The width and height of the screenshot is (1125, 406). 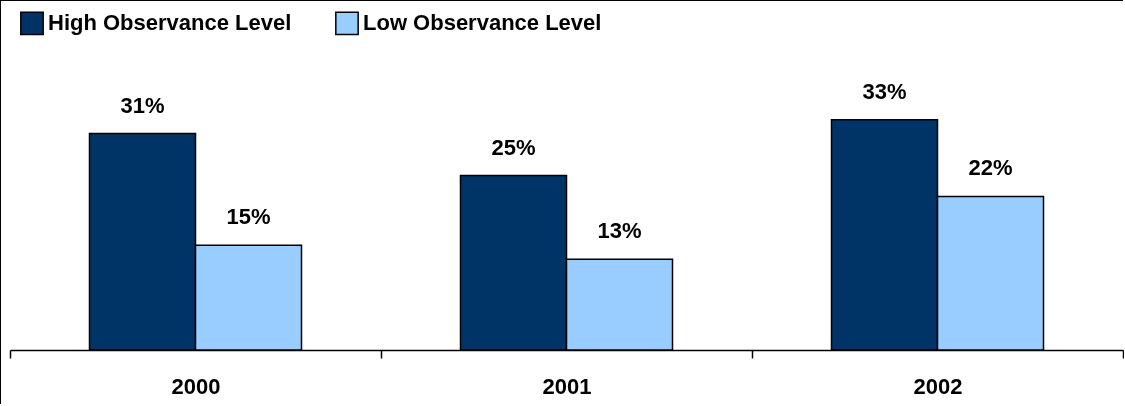 I want to click on x-tick-label: 2000, so click(x=196, y=386).